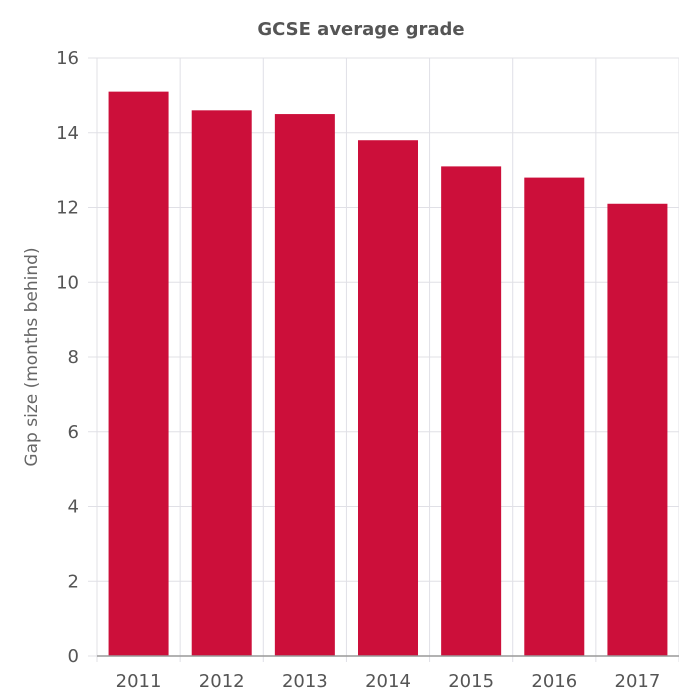  I want to click on bar-2012, so click(221, 383).